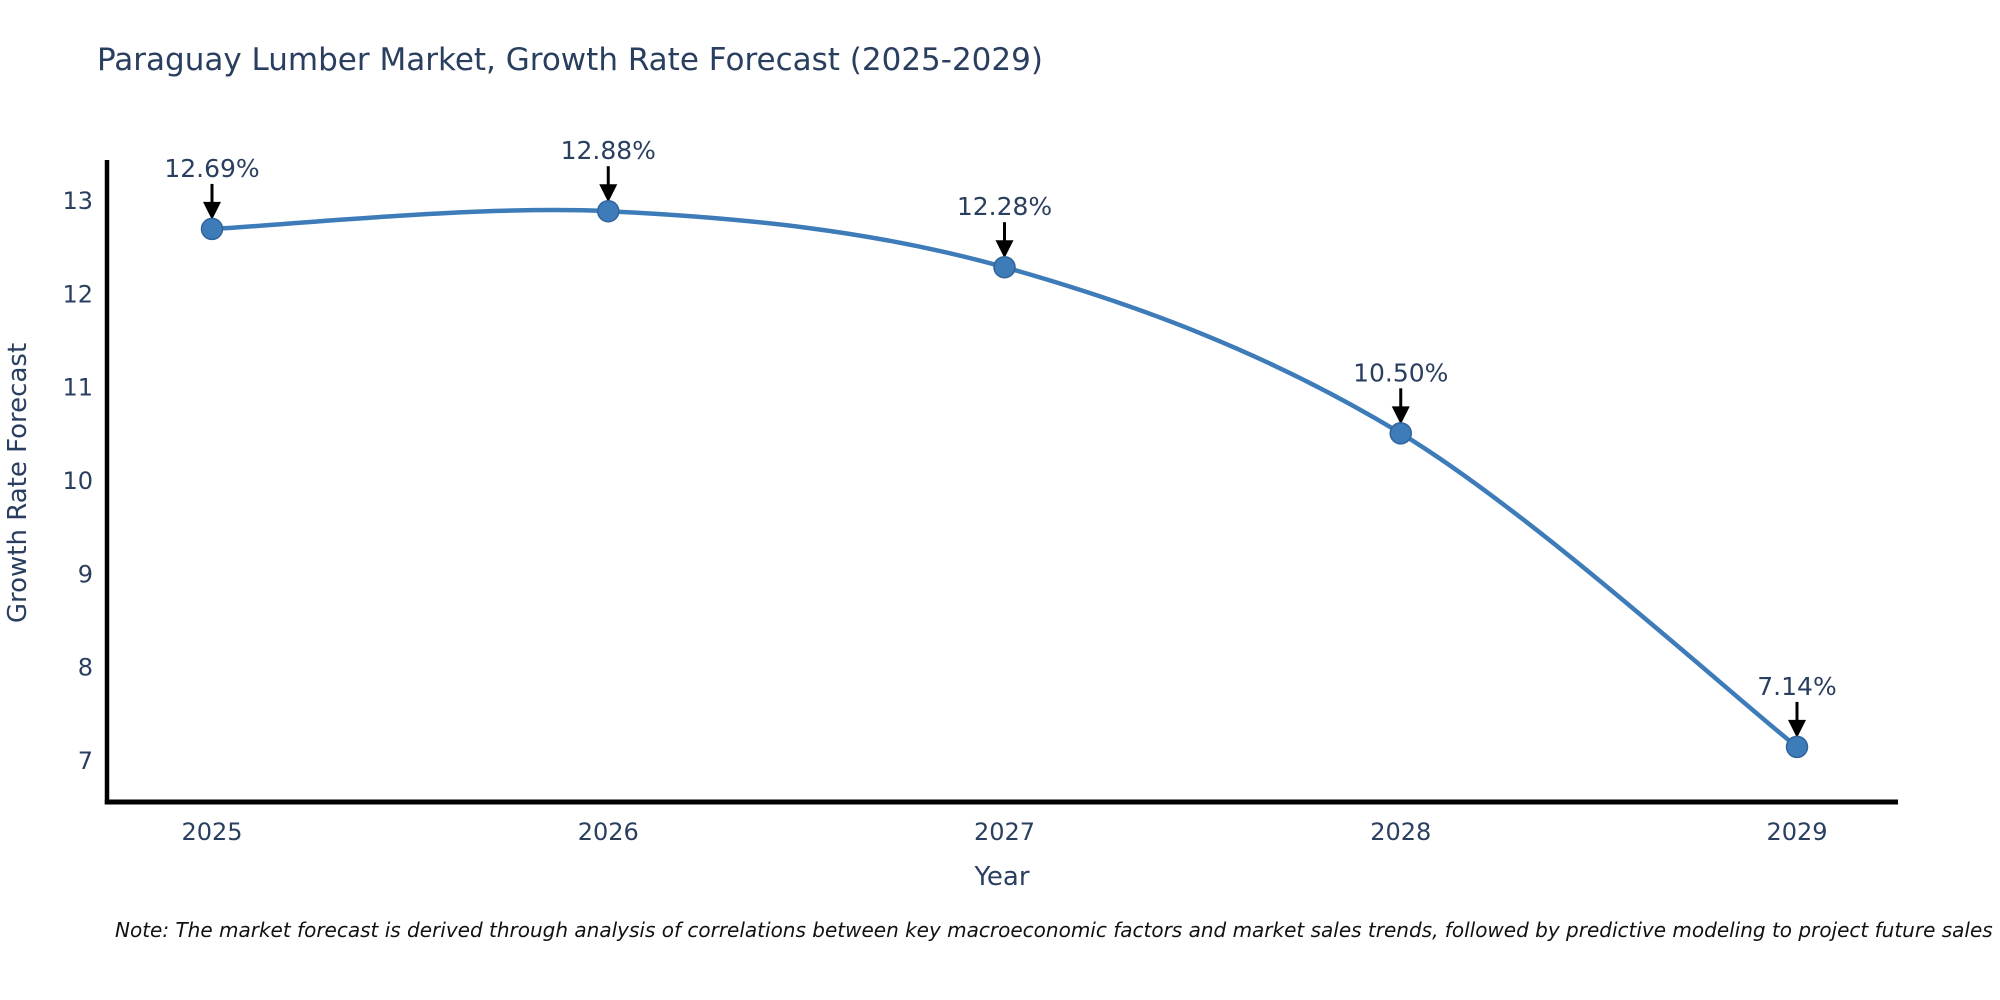  I want to click on y-tick-label: 8, so click(85, 668).